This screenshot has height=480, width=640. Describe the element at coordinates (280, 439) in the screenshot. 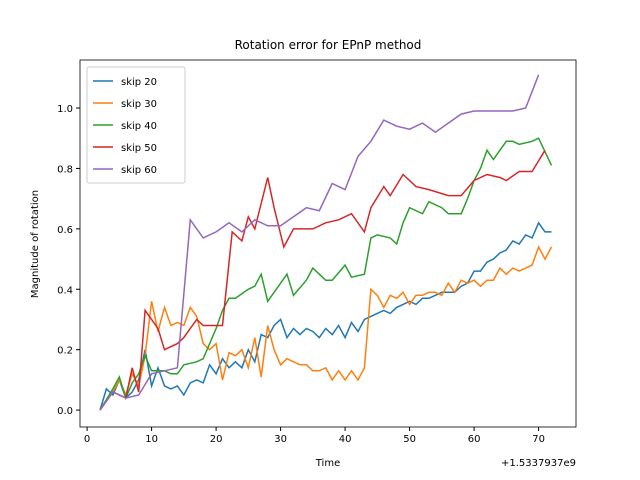

I see `x-tick-label: 30` at that location.